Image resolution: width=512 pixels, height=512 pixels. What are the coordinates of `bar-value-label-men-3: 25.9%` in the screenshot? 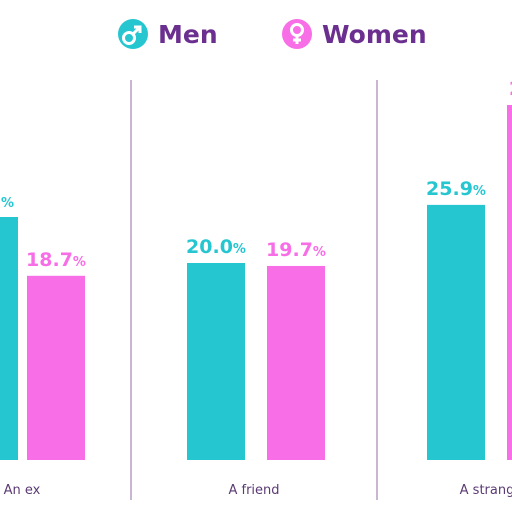 It's located at (456, 189).